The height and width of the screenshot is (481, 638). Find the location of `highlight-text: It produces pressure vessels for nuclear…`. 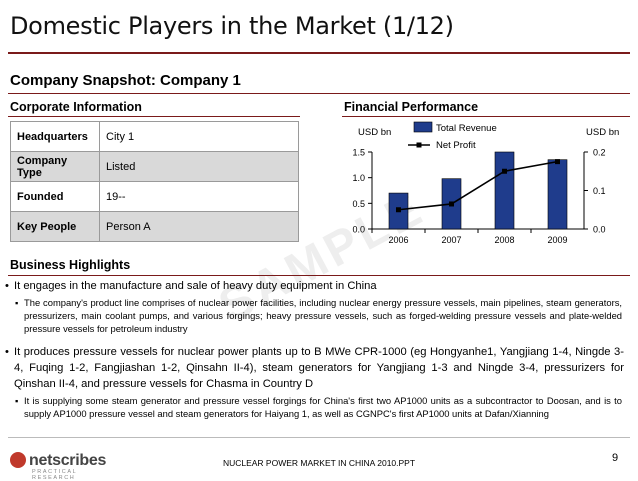

highlight-text: It produces pressure vessels for nuclear… is located at coordinates (319, 368).